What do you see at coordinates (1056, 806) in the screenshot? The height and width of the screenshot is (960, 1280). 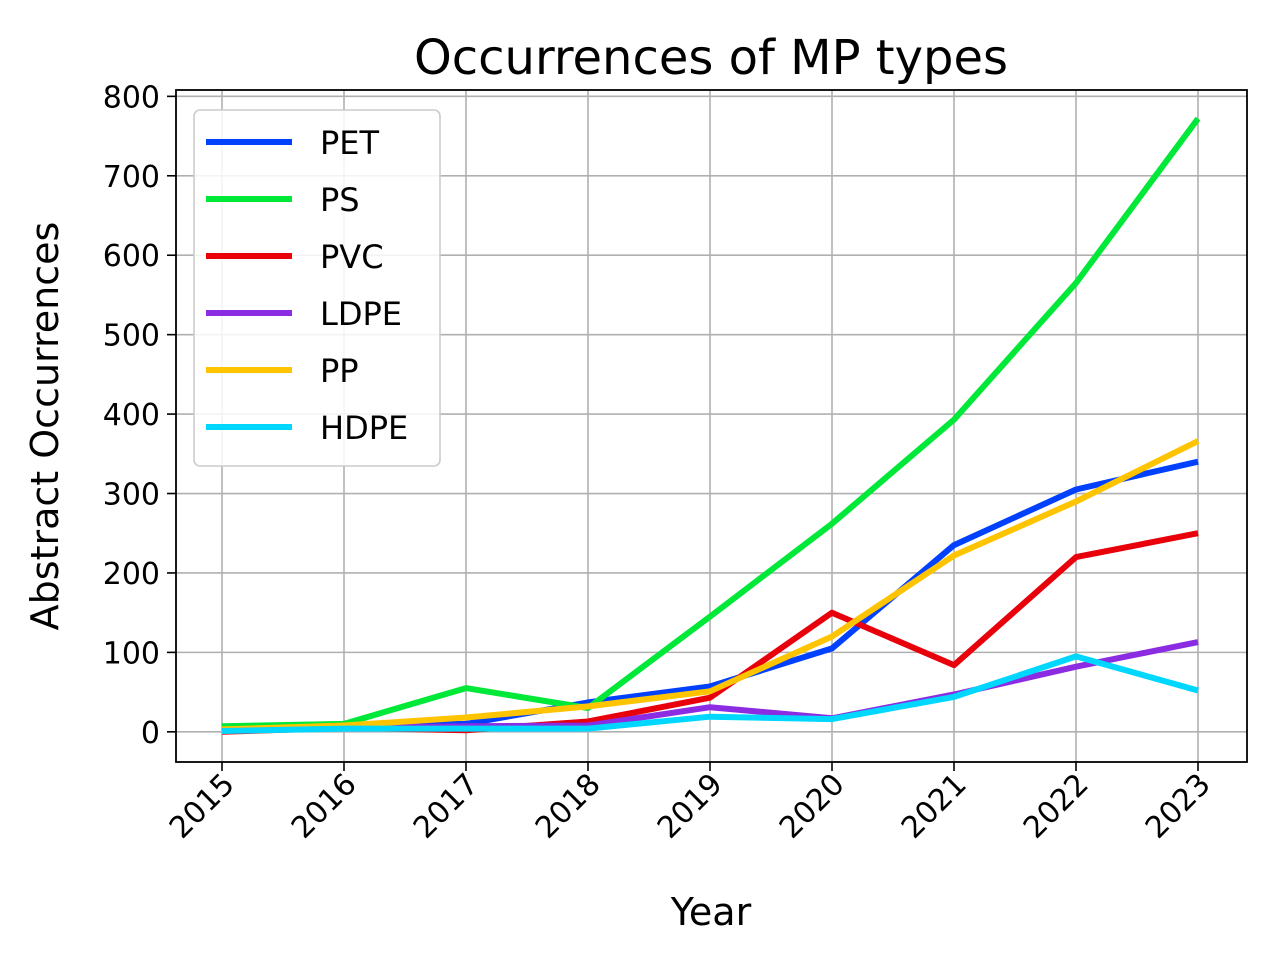 I see `x-tick-label: 2022` at bounding box center [1056, 806].